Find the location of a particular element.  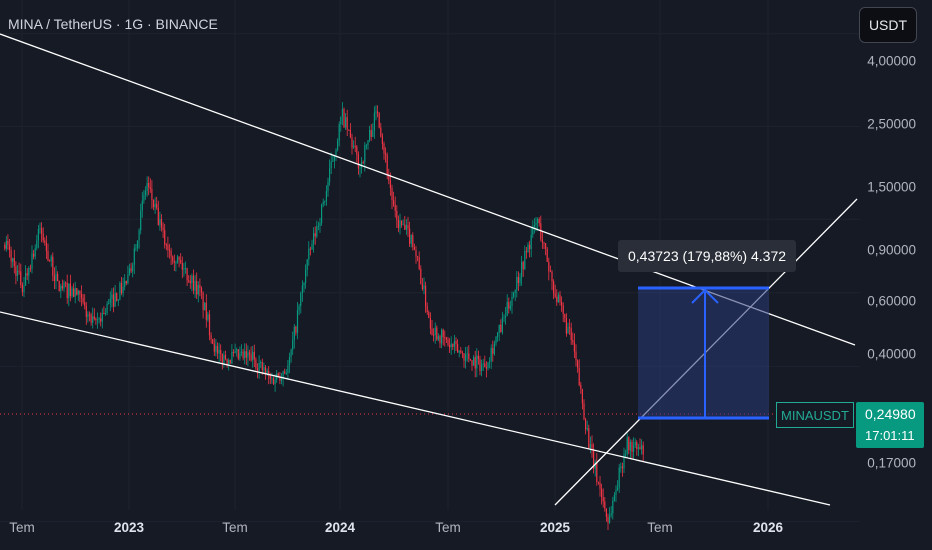

symbol-title: MINA / TetherUS · 1G · BINANCE is located at coordinates (113, 24).